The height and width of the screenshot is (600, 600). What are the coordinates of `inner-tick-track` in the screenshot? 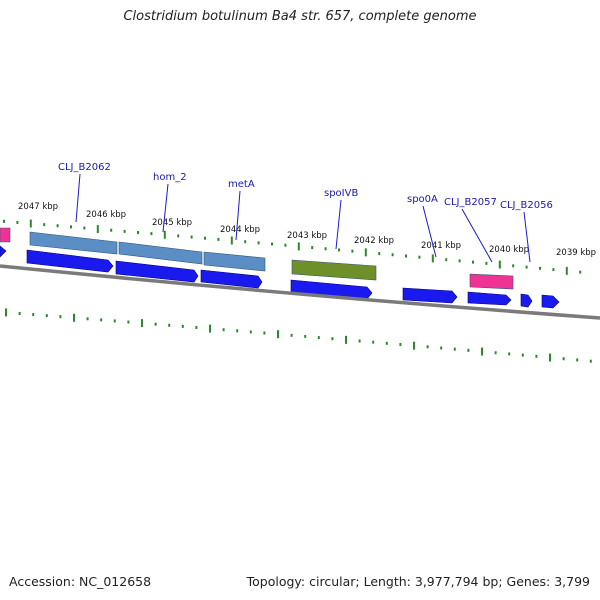 It's located at (298, 335).